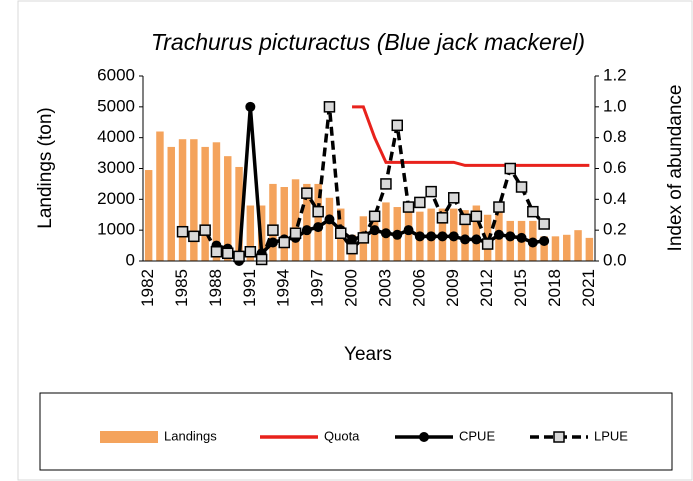 This screenshot has height=481, width=693. Describe the element at coordinates (342, 435) in the screenshot. I see `legend-label: Quota` at that location.